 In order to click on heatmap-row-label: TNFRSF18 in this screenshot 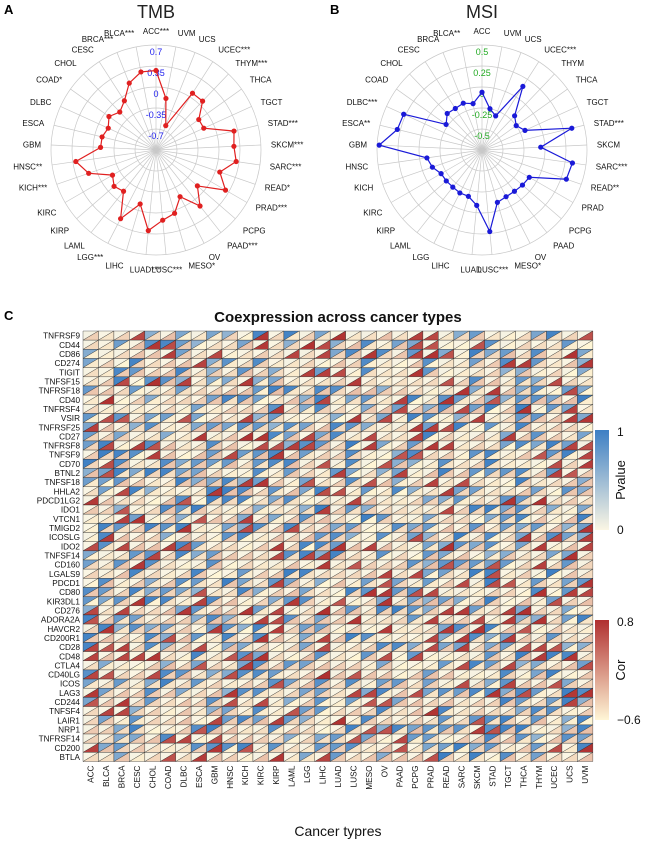, I will do `click(60, 391)`.